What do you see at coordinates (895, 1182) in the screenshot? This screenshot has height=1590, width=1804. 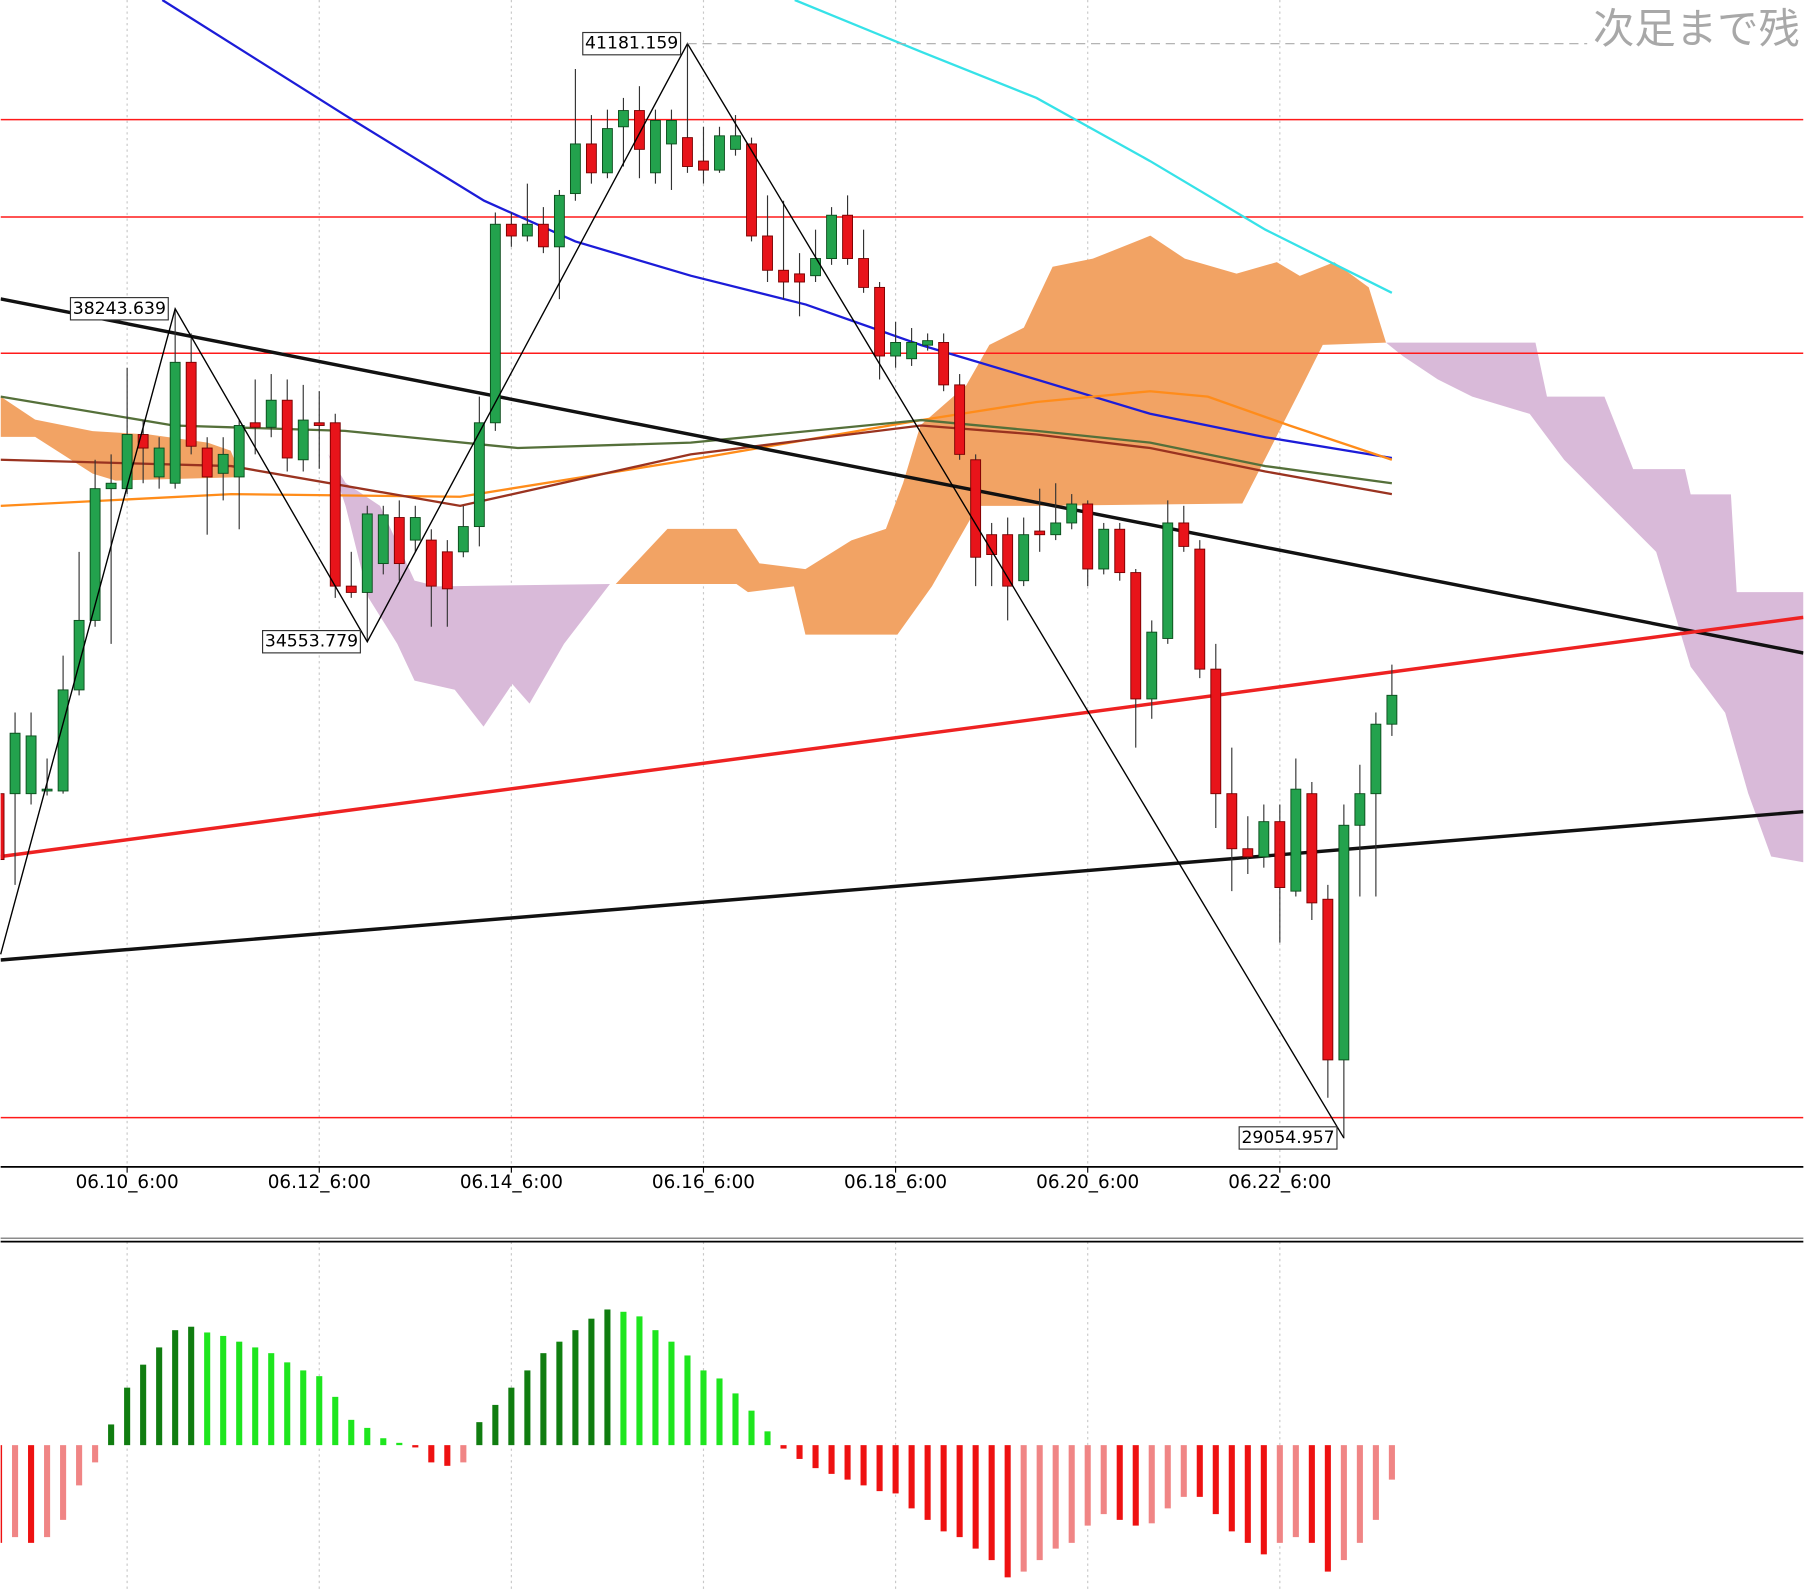 I see `x-tick-label: 06.18_6:00` at bounding box center [895, 1182].